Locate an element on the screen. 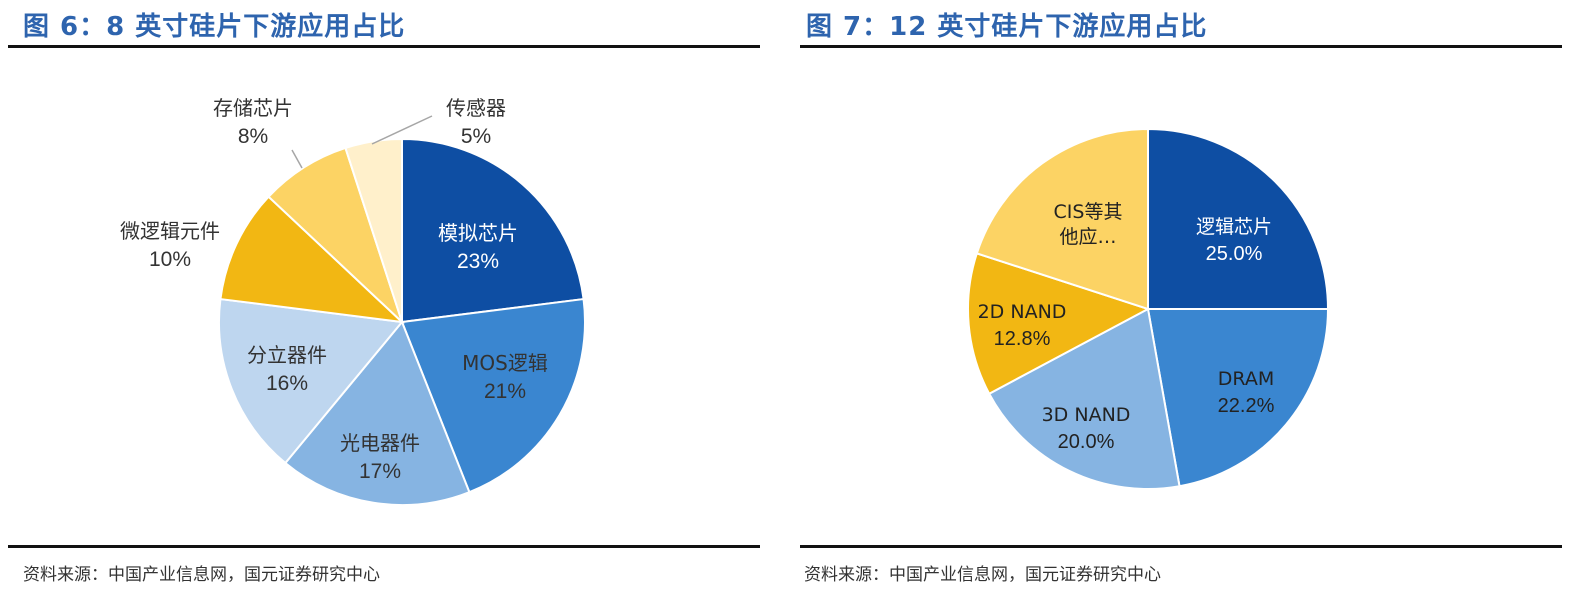 The image size is (1570, 609). pie-slice-dram is located at coordinates (1238, 398).